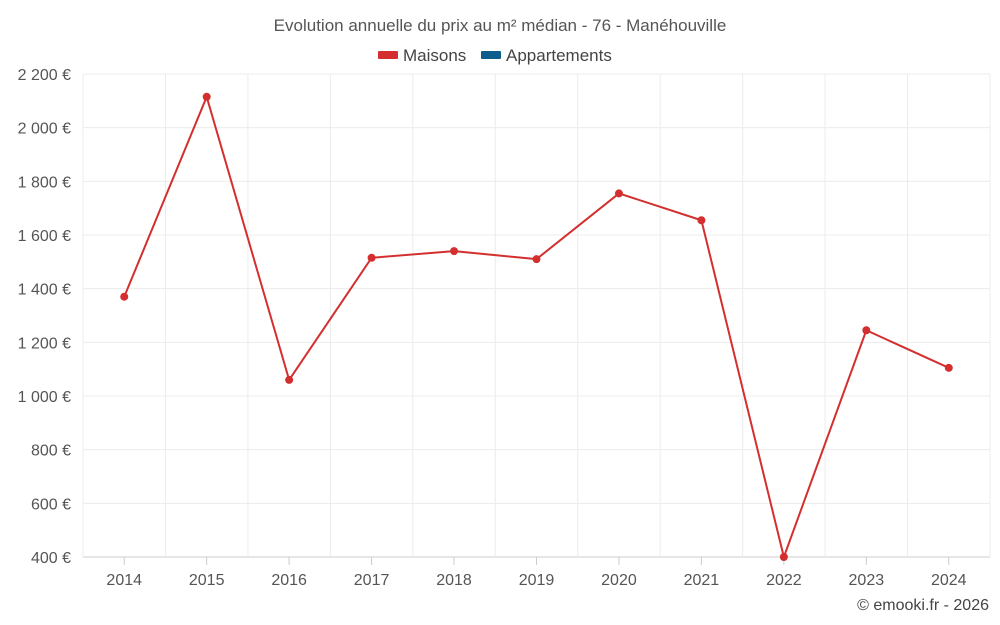 Image resolution: width=1000 pixels, height=625 pixels. I want to click on data-point-maisons-2024, so click(948, 367).